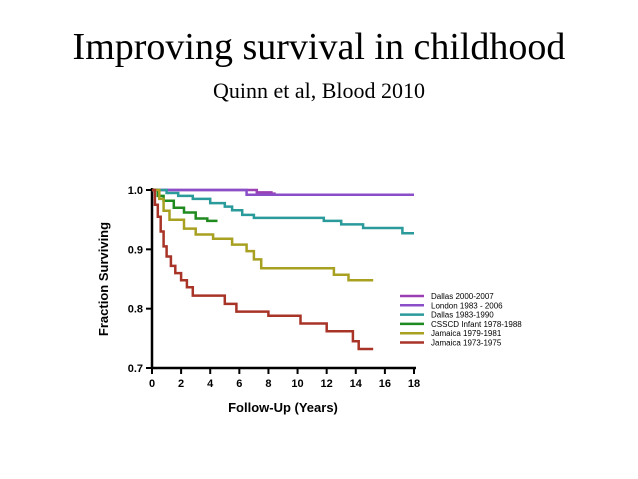 The height and width of the screenshot is (479, 638). I want to click on legend-label-1: London 1983 - 2006, so click(467, 305).